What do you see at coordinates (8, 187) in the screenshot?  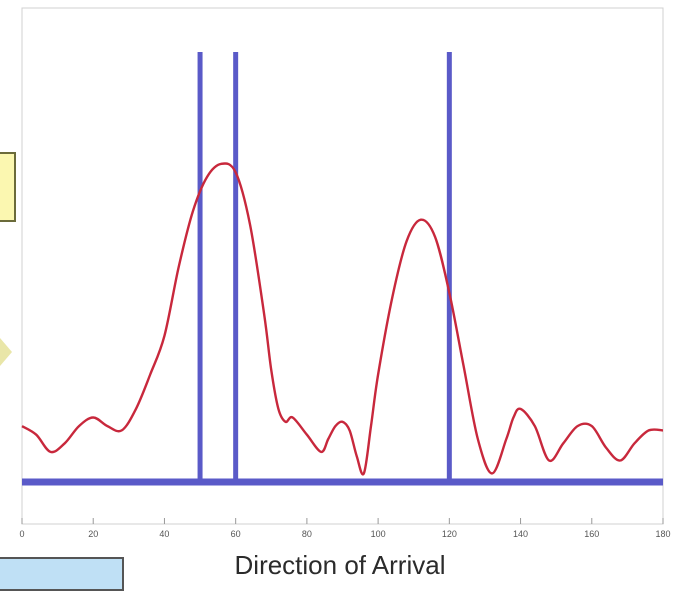 I see `yellow-callout-box` at bounding box center [8, 187].